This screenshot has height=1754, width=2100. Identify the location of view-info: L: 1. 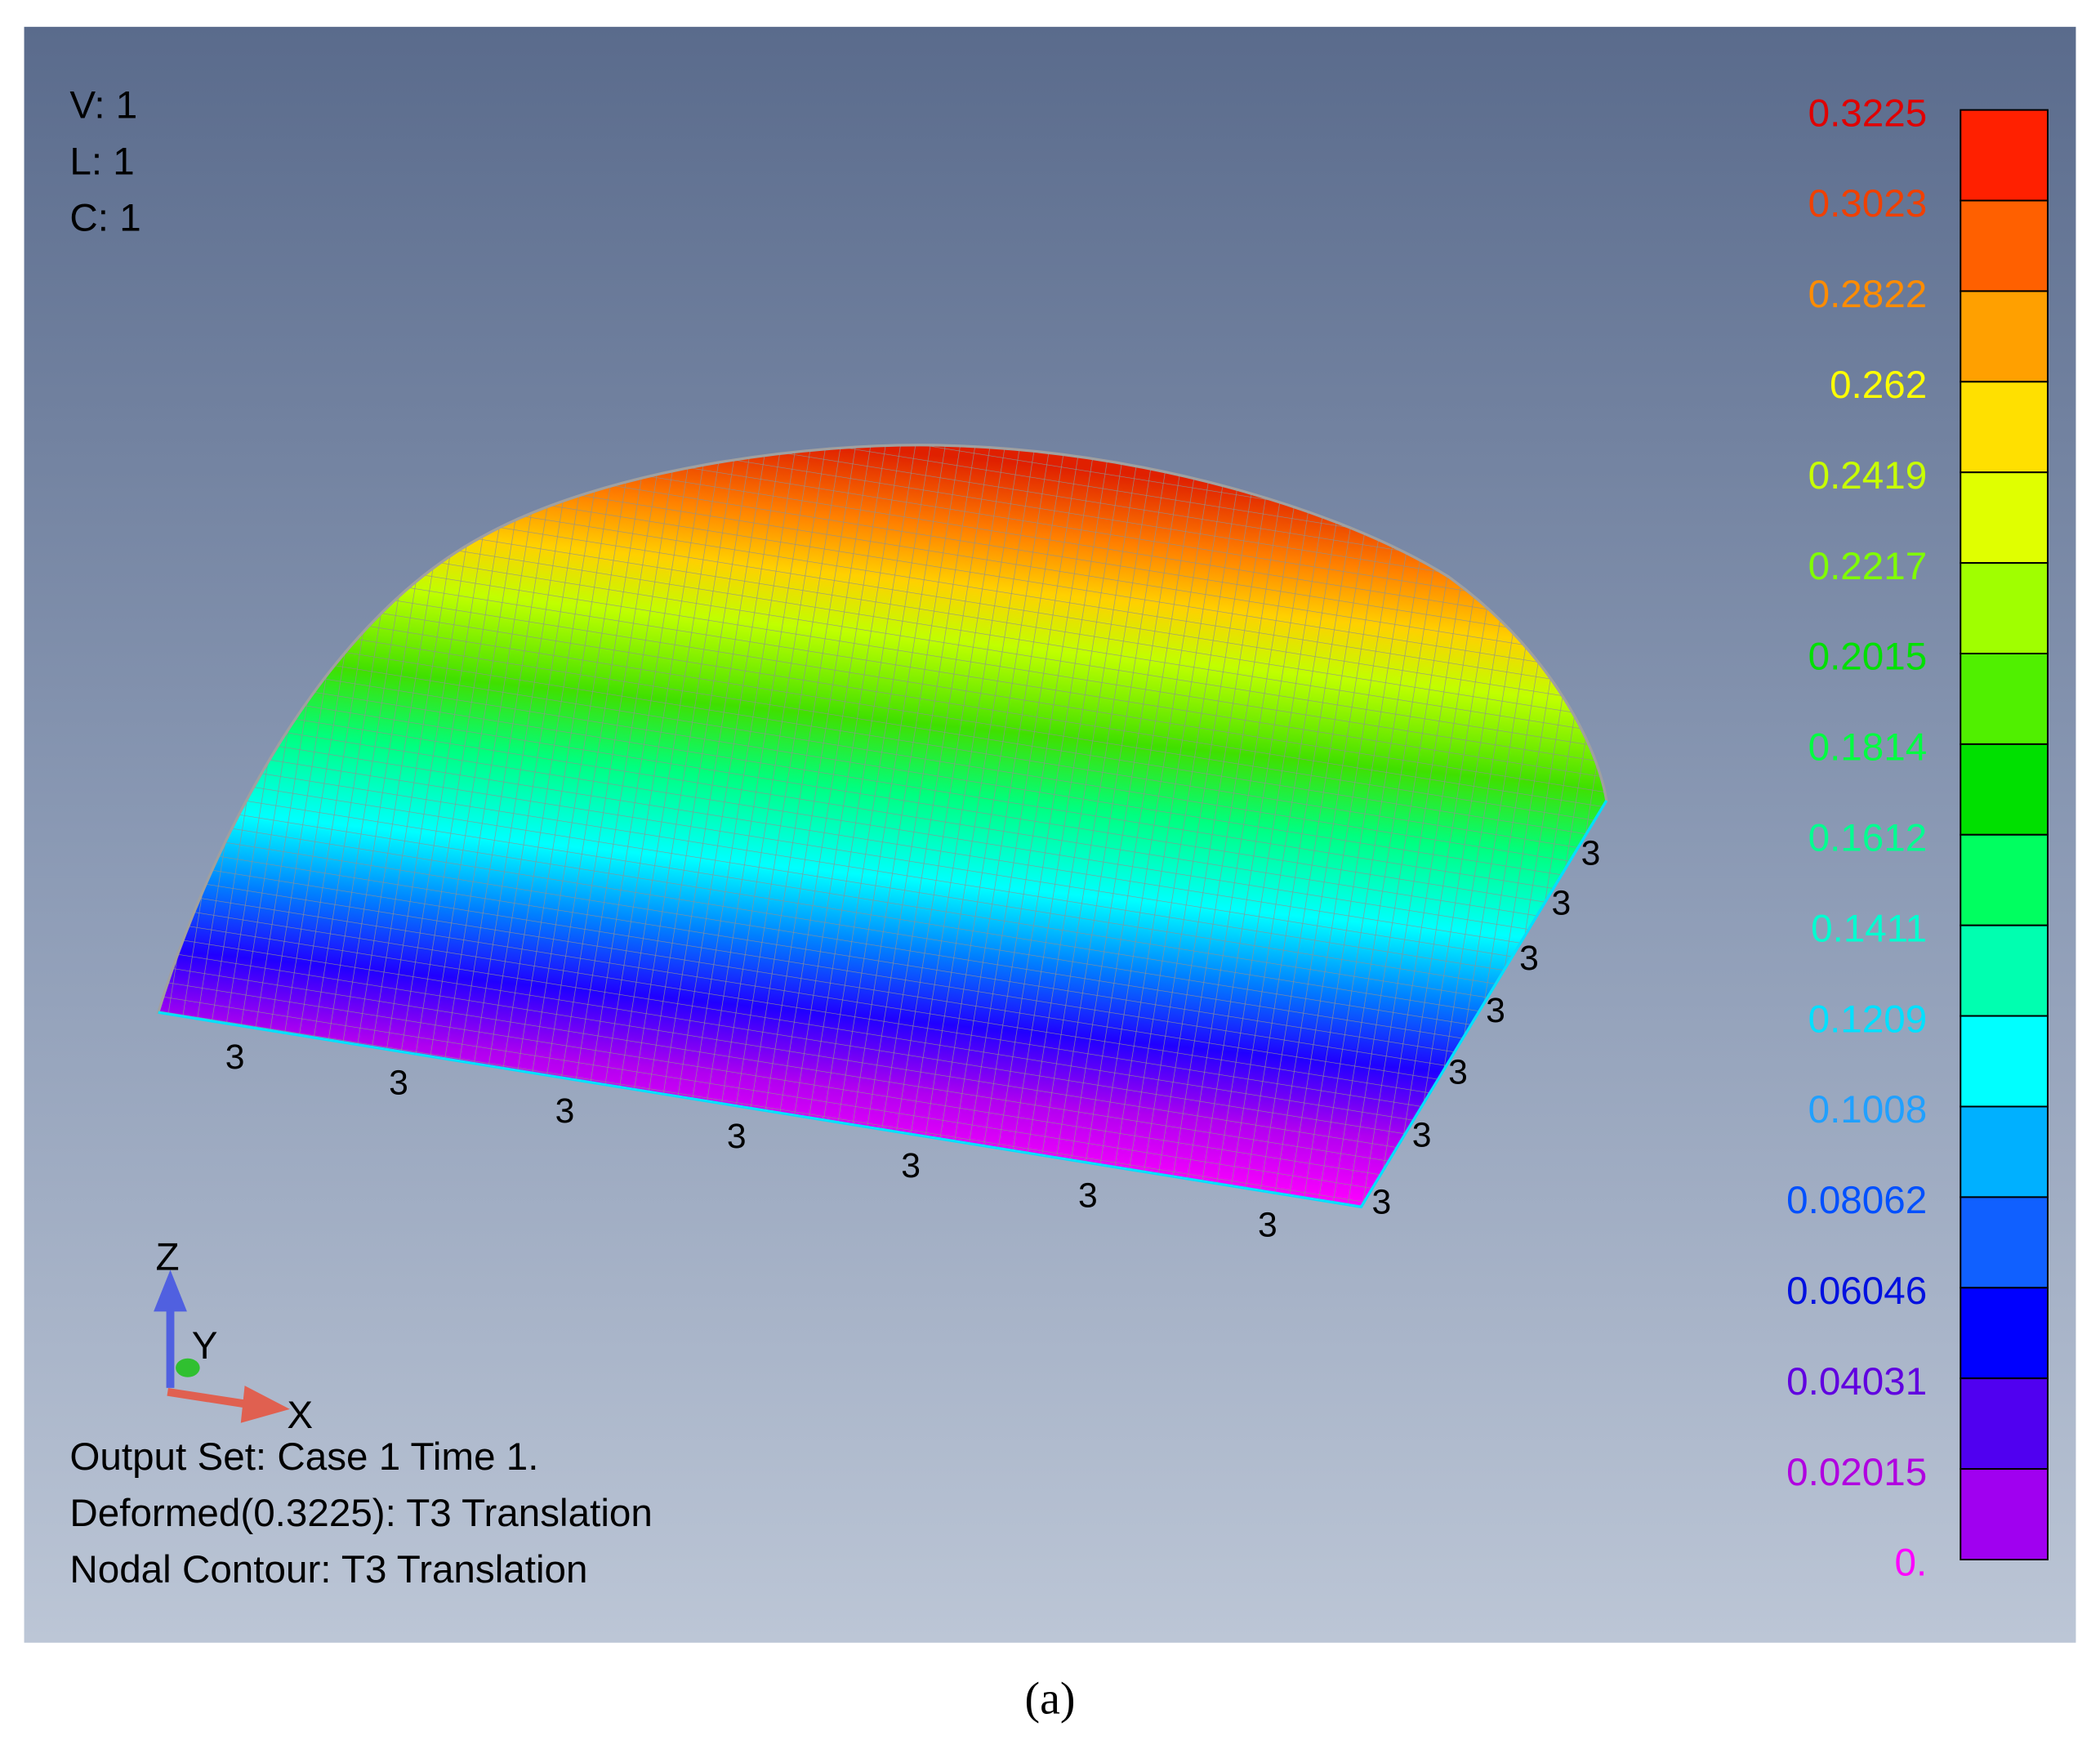
(101, 161).